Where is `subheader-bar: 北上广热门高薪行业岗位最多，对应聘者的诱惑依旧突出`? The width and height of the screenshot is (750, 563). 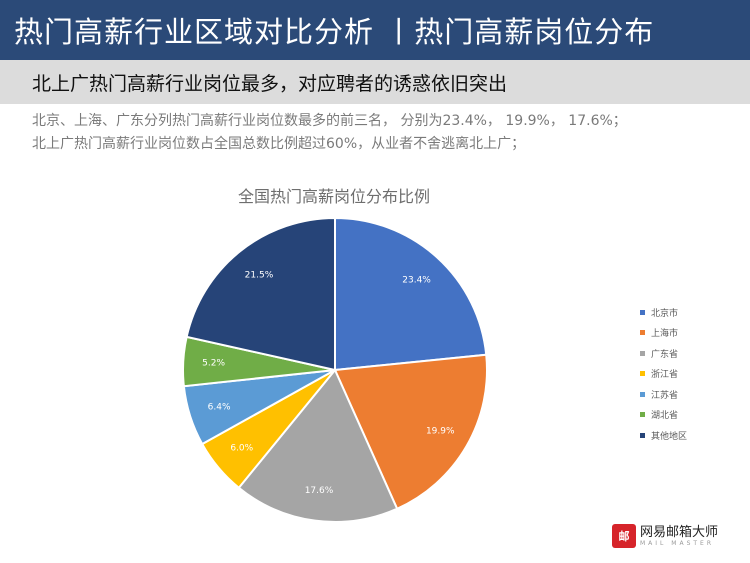 subheader-bar: 北上广热门高薪行业岗位最多，对应聘者的诱惑依旧突出 is located at coordinates (375, 82).